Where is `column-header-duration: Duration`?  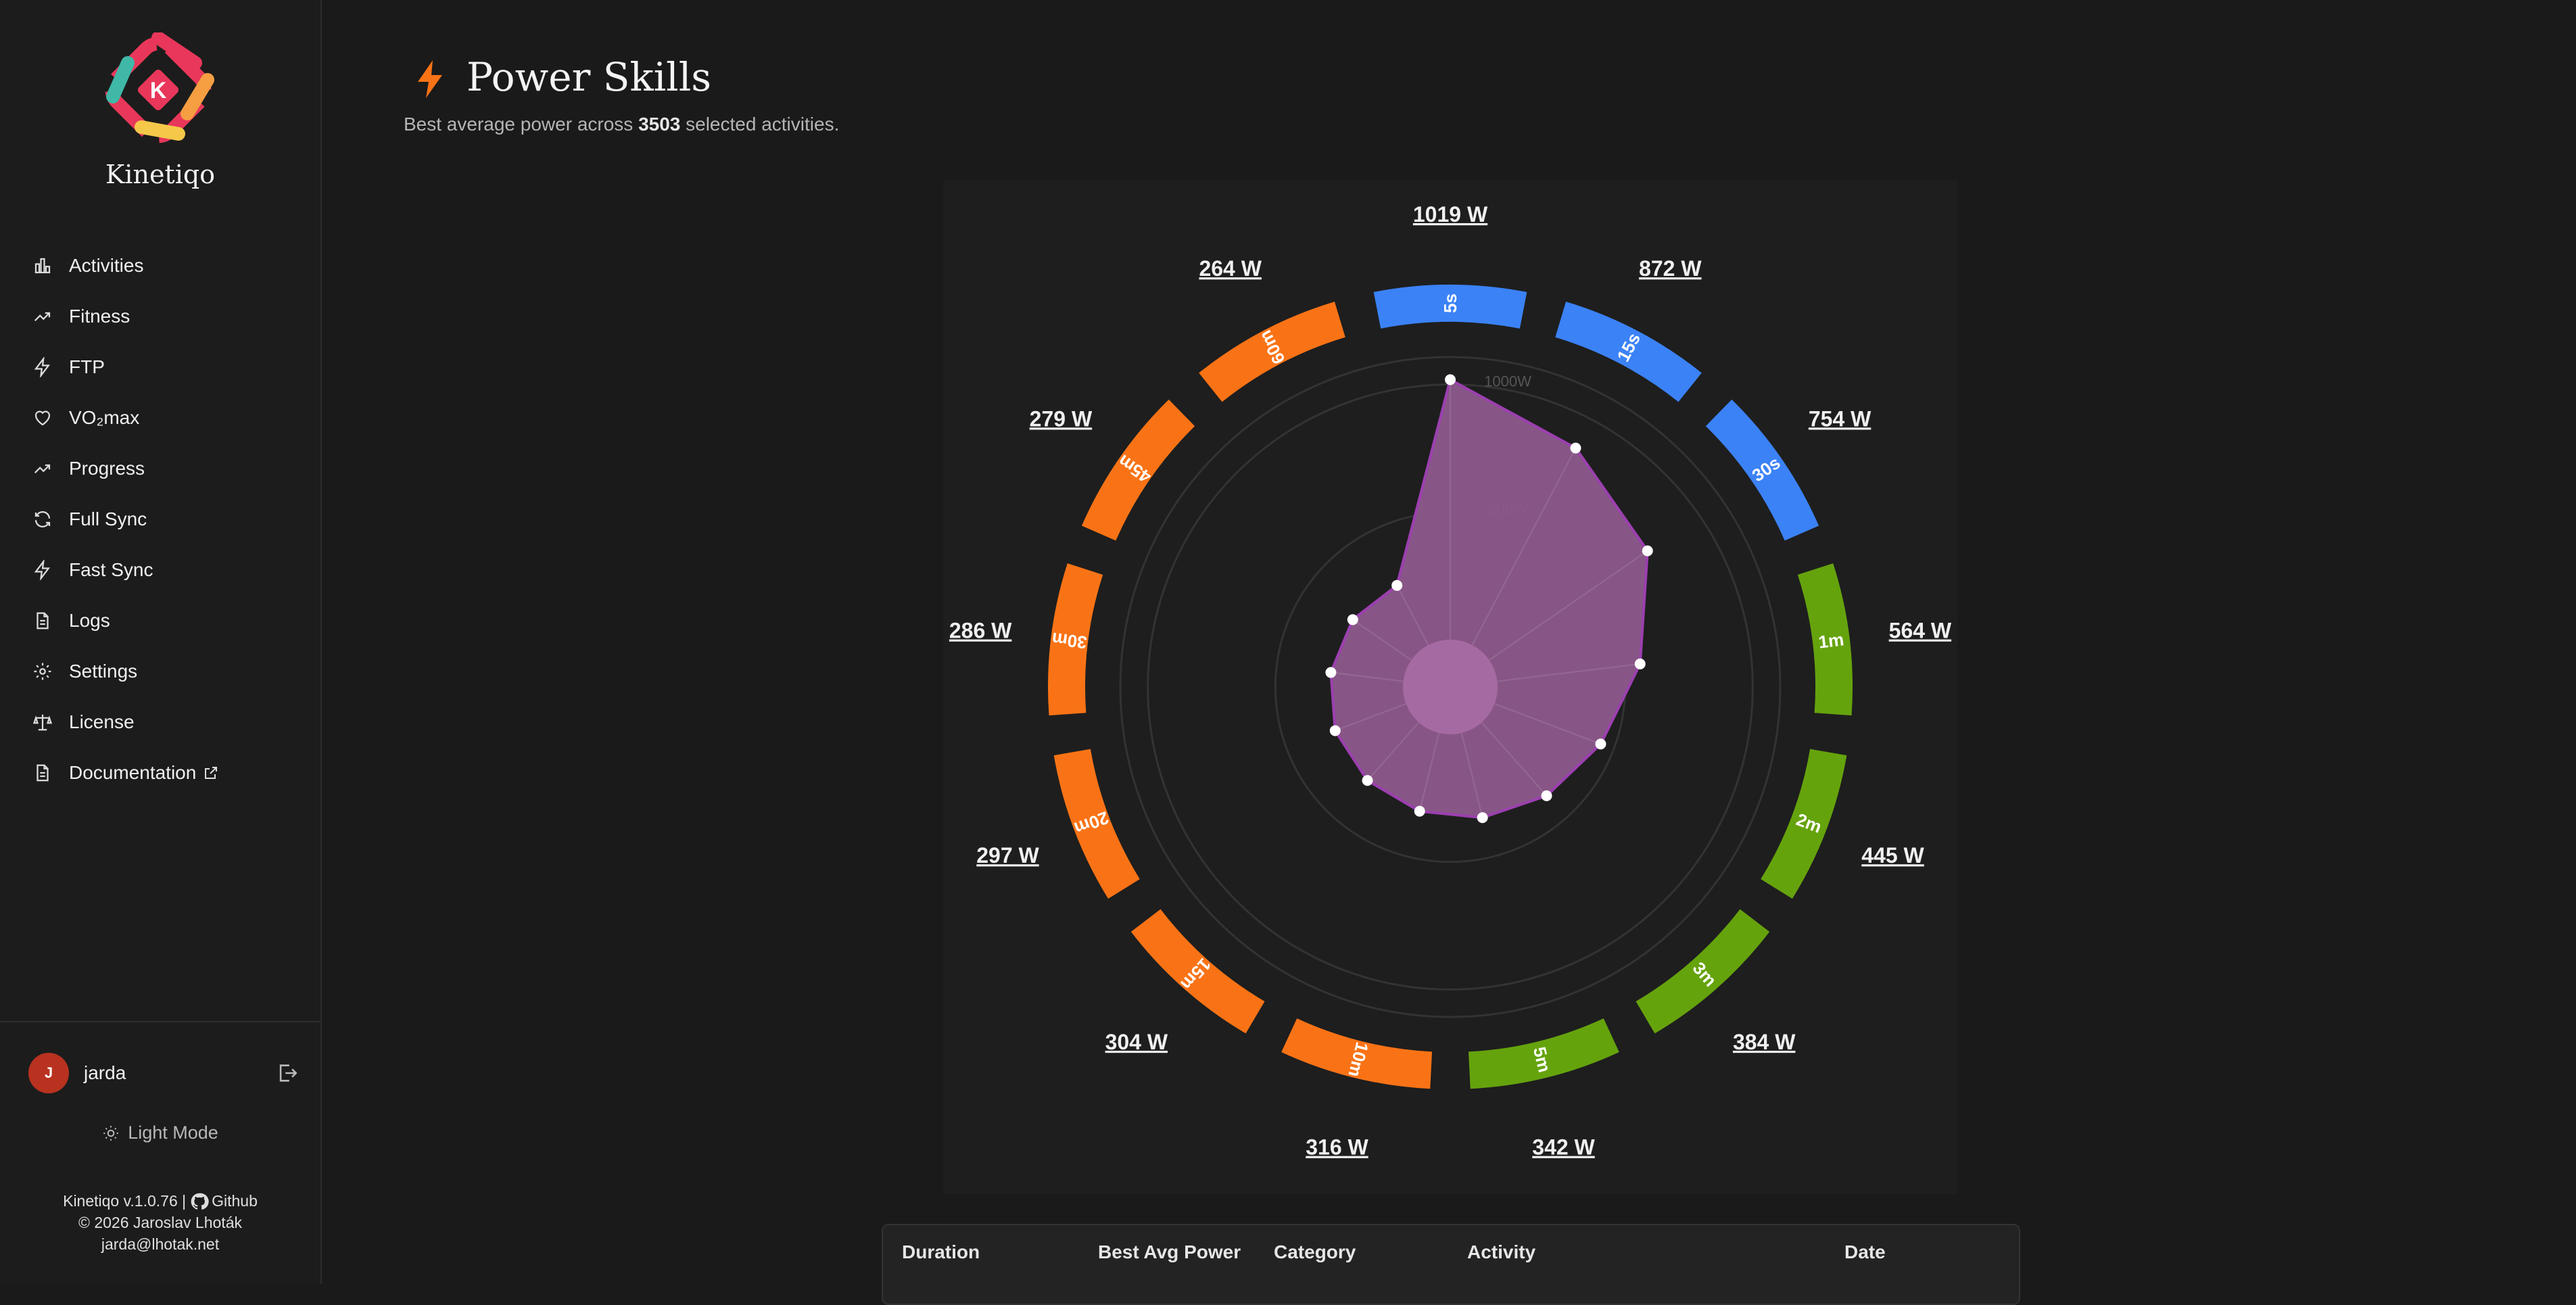
column-header-duration: Duration is located at coordinates (941, 1251).